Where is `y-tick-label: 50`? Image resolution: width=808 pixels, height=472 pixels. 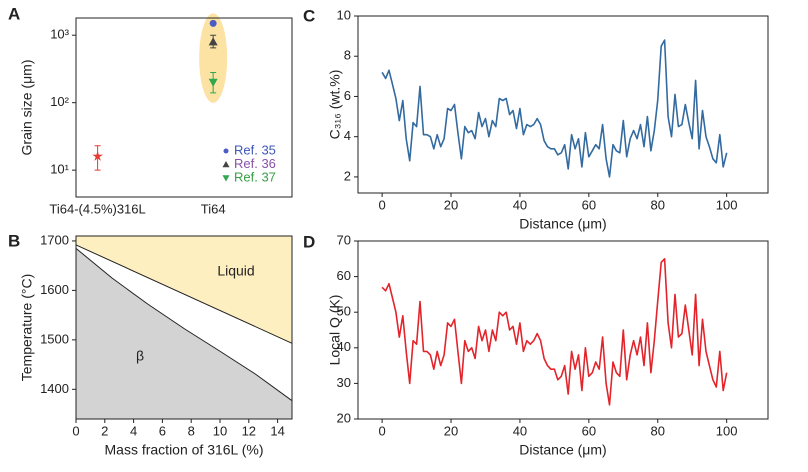 y-tick-label: 50 is located at coordinates (344, 311).